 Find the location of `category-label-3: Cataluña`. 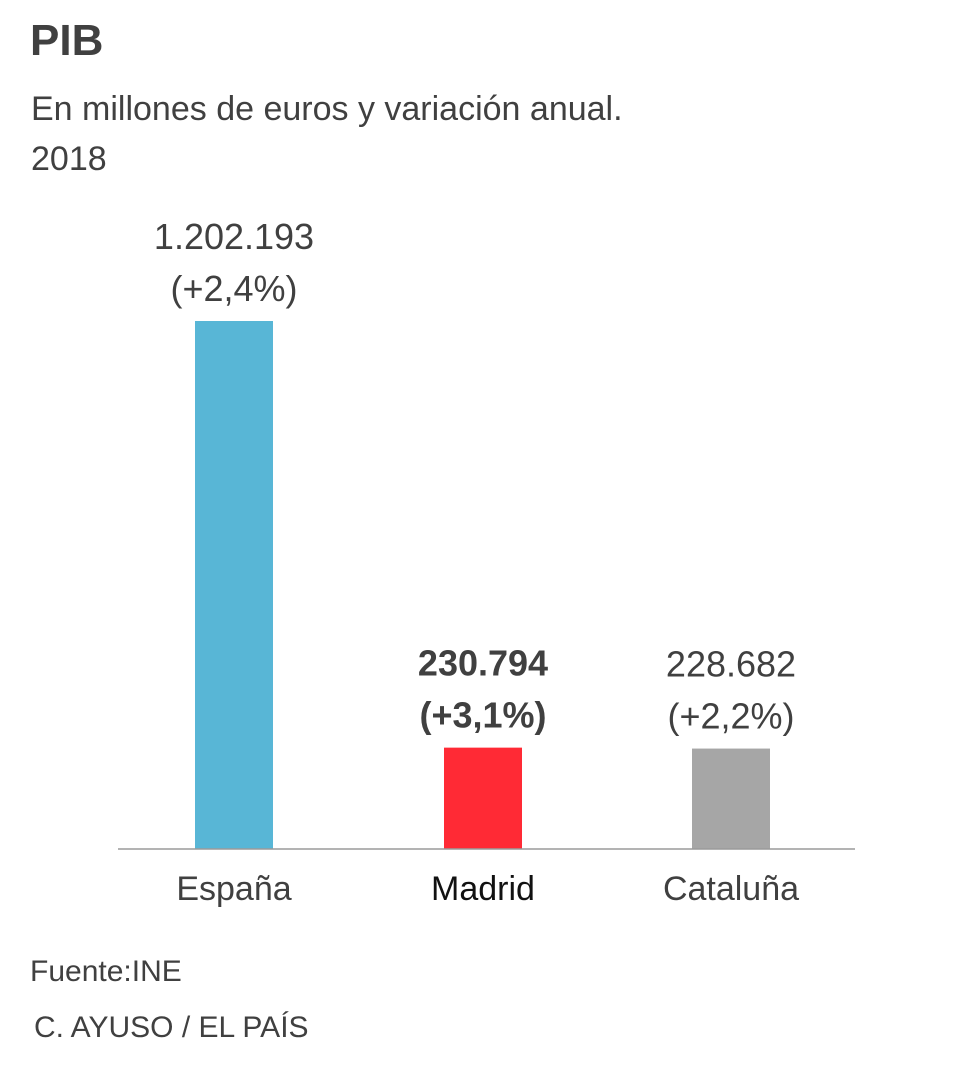

category-label-3: Cataluña is located at coordinates (731, 889).